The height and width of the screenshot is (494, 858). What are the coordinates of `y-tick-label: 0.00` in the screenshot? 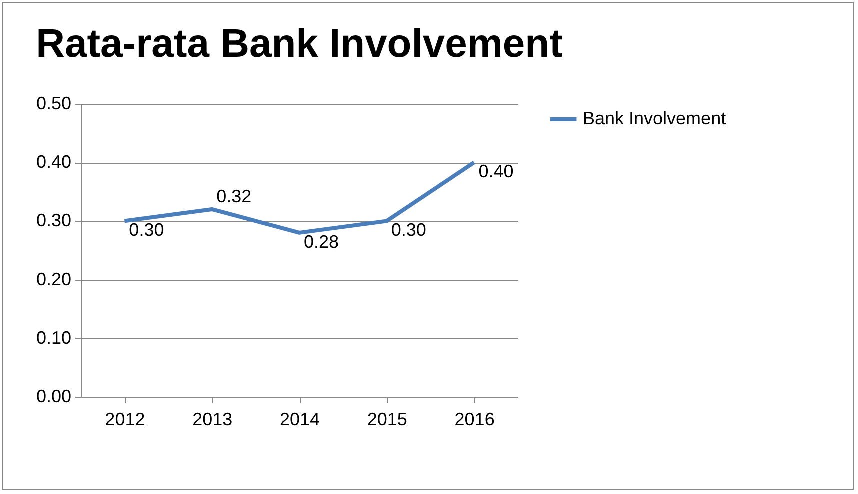 It's located at (54, 396).